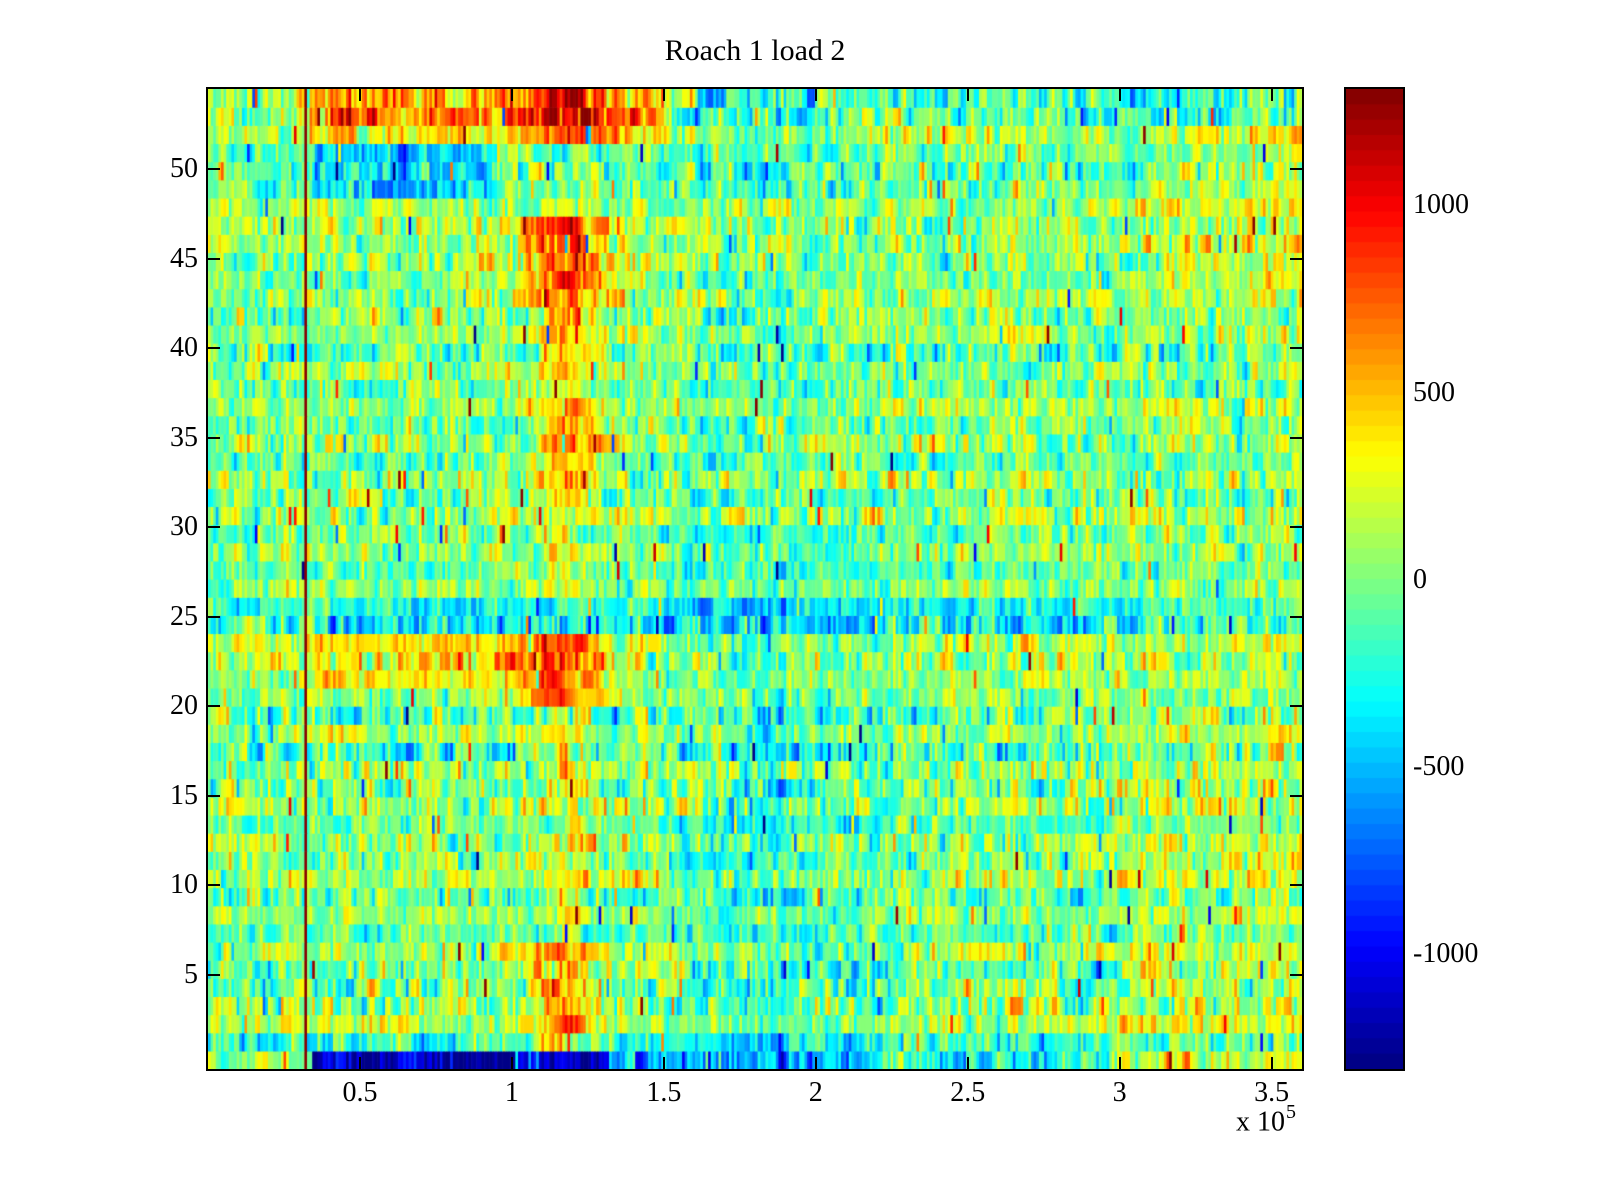 The width and height of the screenshot is (1600, 1200). What do you see at coordinates (191, 974) in the screenshot?
I see `y-tick-label: 5` at bounding box center [191, 974].